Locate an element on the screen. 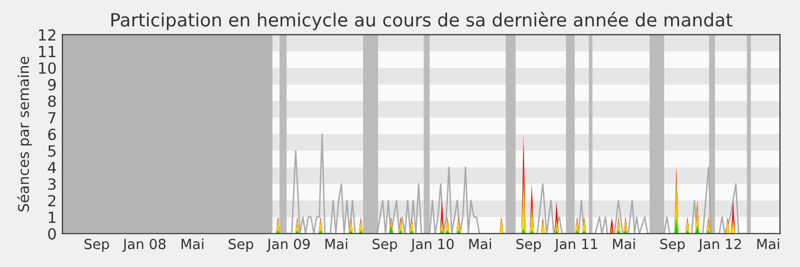 This screenshot has height=267, width=800. y-tick-label: 4 is located at coordinates (52, 168).